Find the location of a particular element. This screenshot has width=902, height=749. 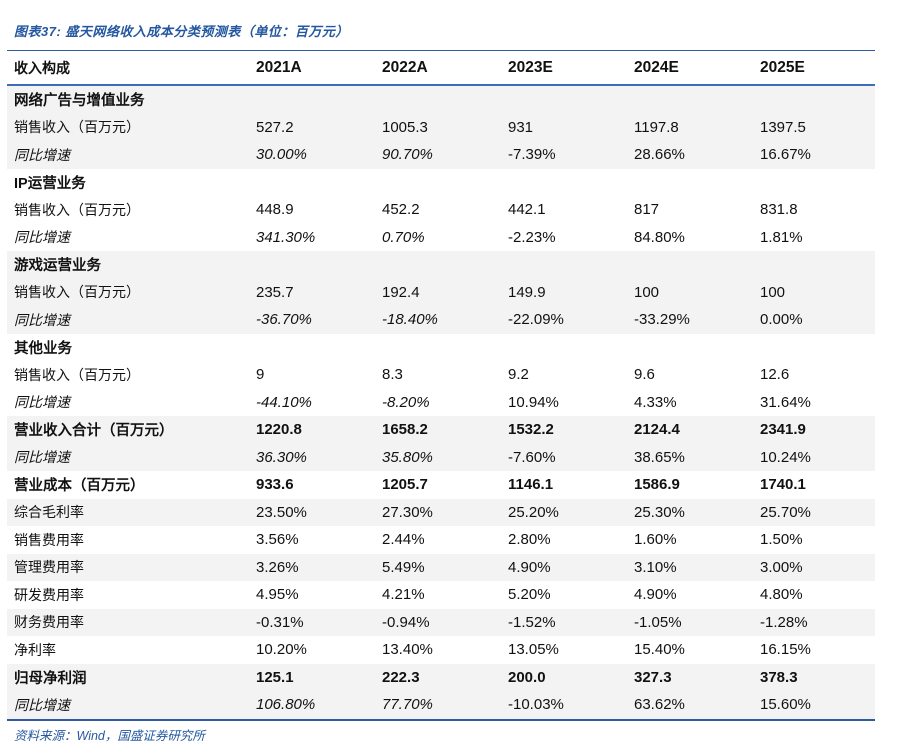

value-cell: 2124.4 is located at coordinates (657, 430).